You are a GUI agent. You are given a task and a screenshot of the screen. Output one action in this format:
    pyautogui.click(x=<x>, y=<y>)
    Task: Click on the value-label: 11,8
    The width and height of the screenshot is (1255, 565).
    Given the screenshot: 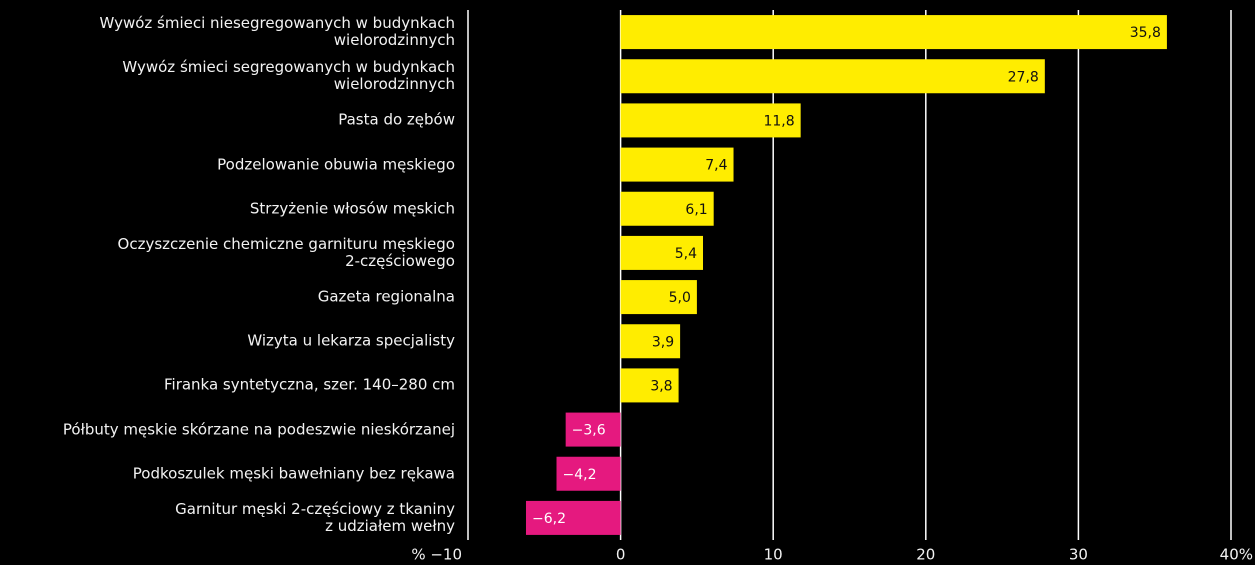 What is the action you would take?
    pyautogui.click(x=778, y=121)
    